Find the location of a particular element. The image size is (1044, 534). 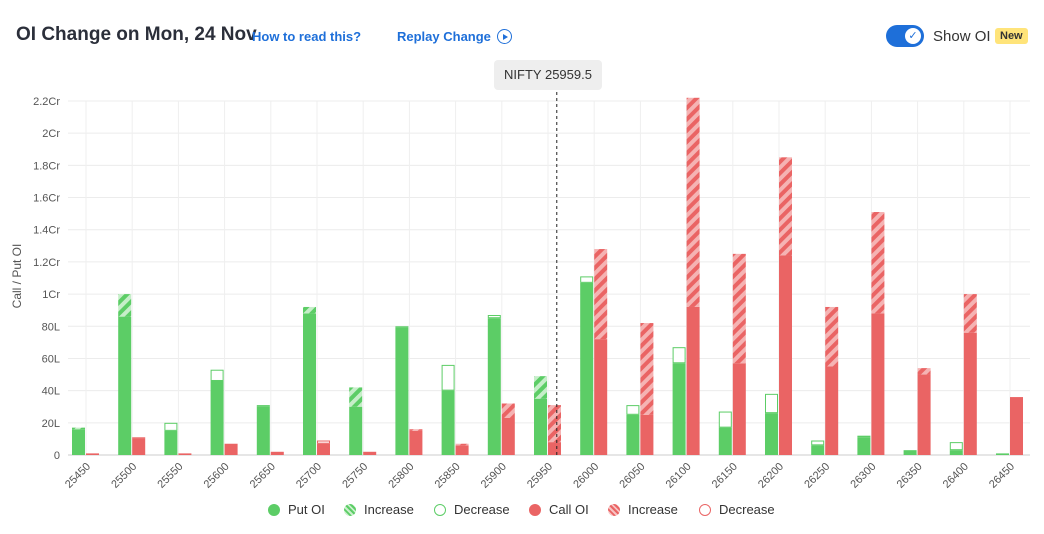

legend-call-oi: Call OI is located at coordinates (559, 509).